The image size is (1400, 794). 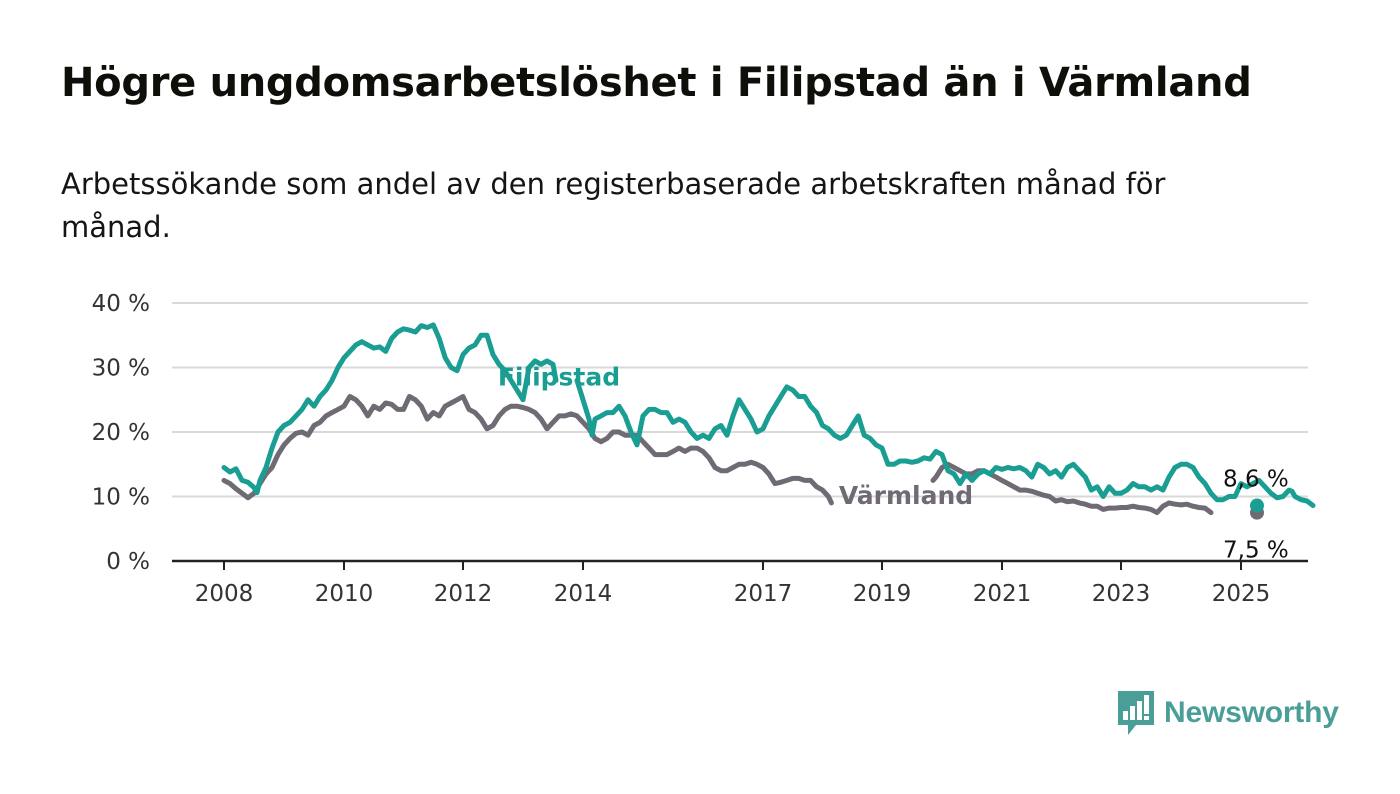 What do you see at coordinates (121, 369) in the screenshot?
I see `y-tick-label: 30 %` at bounding box center [121, 369].